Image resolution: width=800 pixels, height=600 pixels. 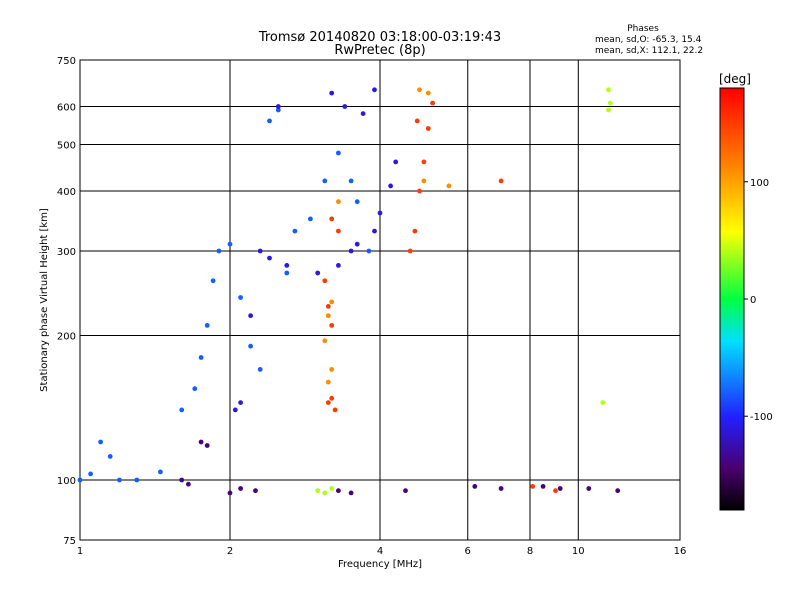 I want to click on y-tick-label: 500, so click(x=66, y=146).